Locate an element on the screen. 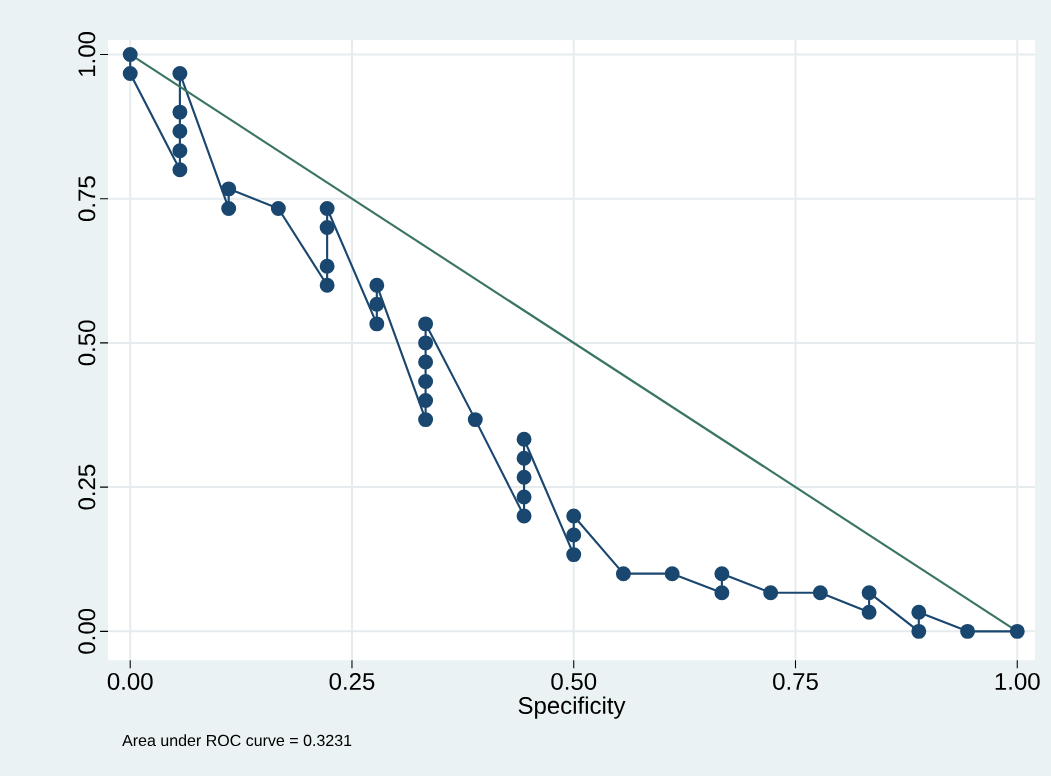 The width and height of the screenshot is (1051, 776). x-tick-label: 1.00 is located at coordinates (1017, 681).